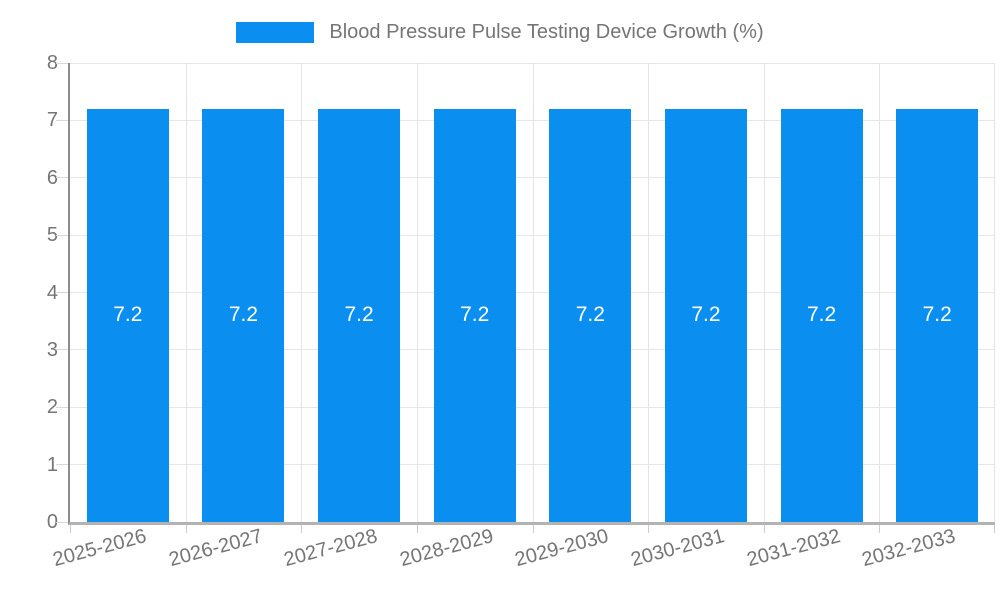  I want to click on x-category-cell: 2032-2033, so click(926, 561).